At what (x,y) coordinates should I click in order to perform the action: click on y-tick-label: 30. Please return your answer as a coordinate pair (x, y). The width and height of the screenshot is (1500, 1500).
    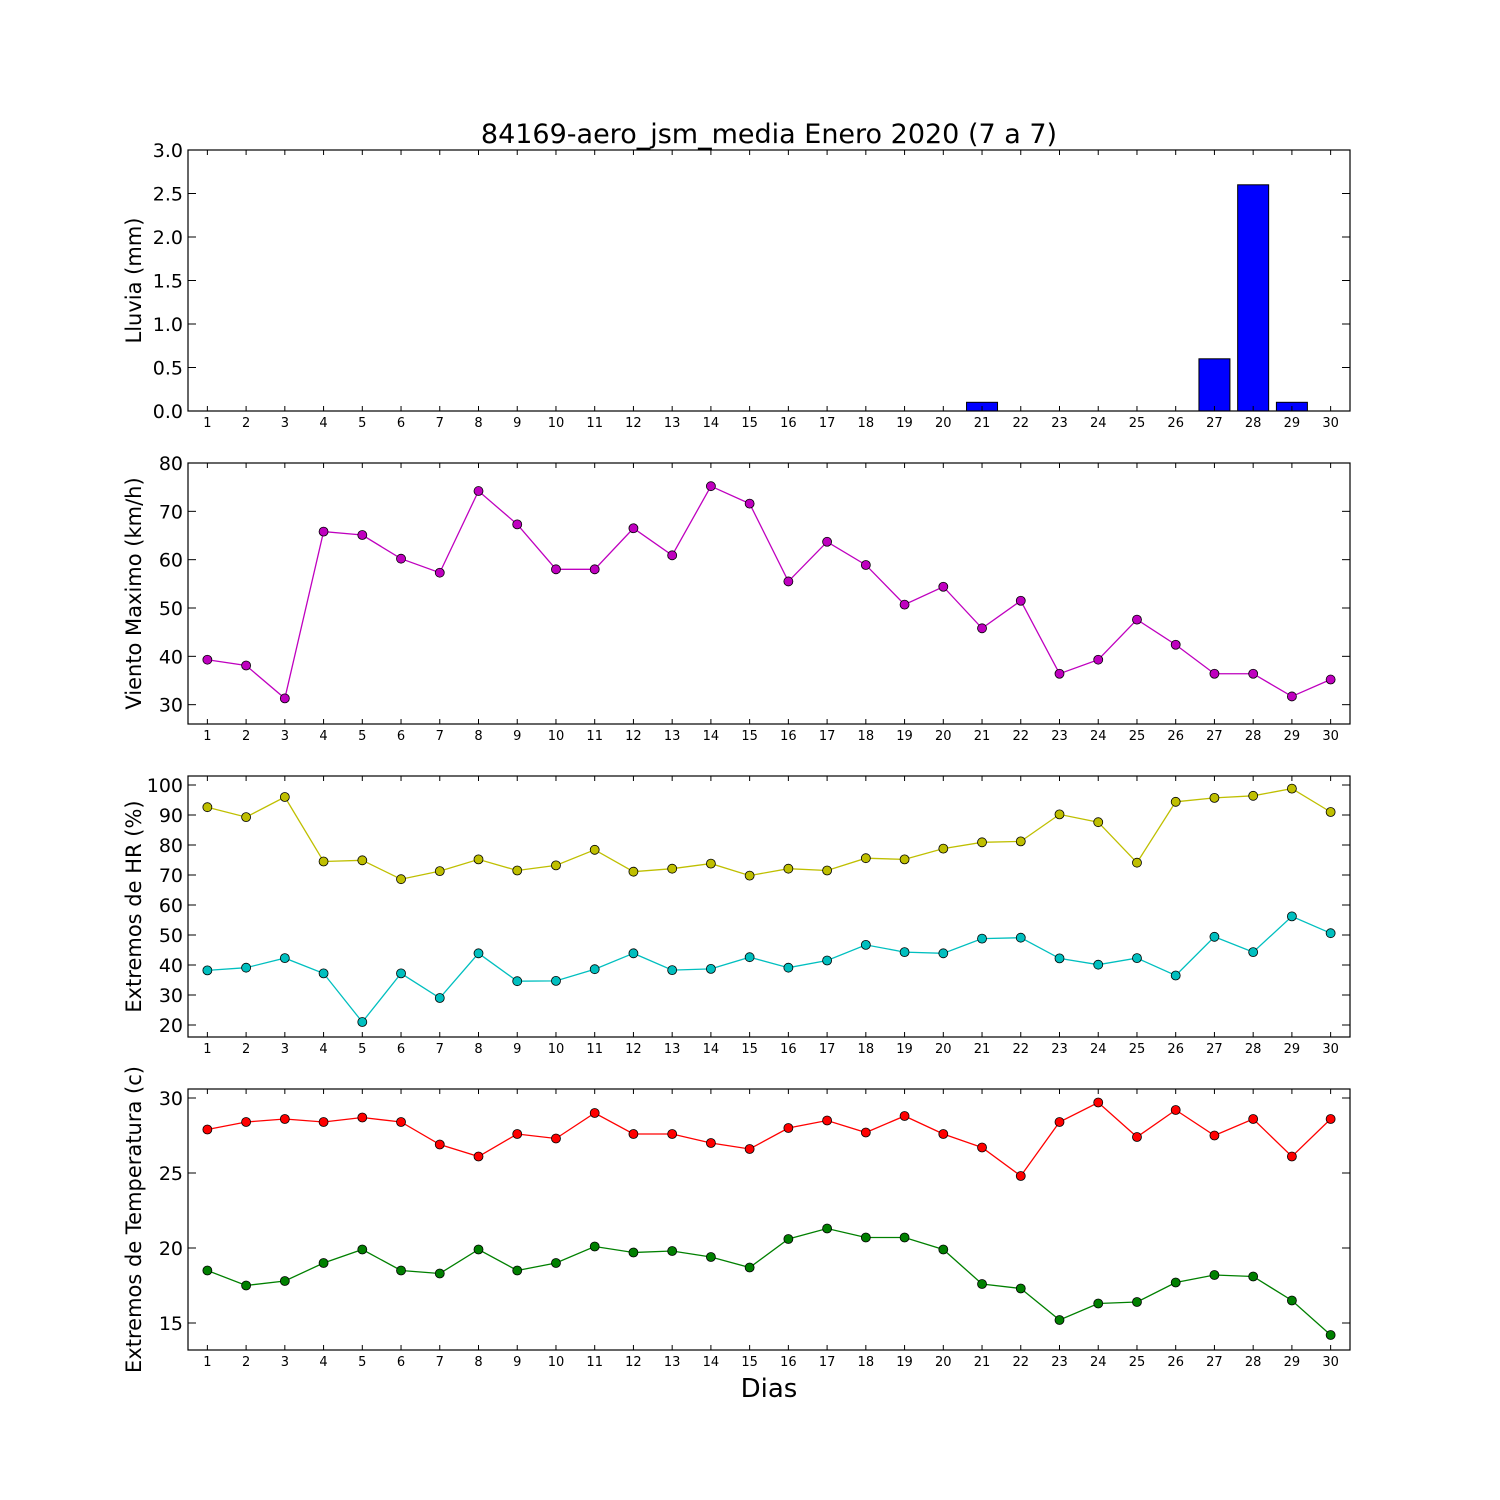
    Looking at the image, I should click on (171, 706).